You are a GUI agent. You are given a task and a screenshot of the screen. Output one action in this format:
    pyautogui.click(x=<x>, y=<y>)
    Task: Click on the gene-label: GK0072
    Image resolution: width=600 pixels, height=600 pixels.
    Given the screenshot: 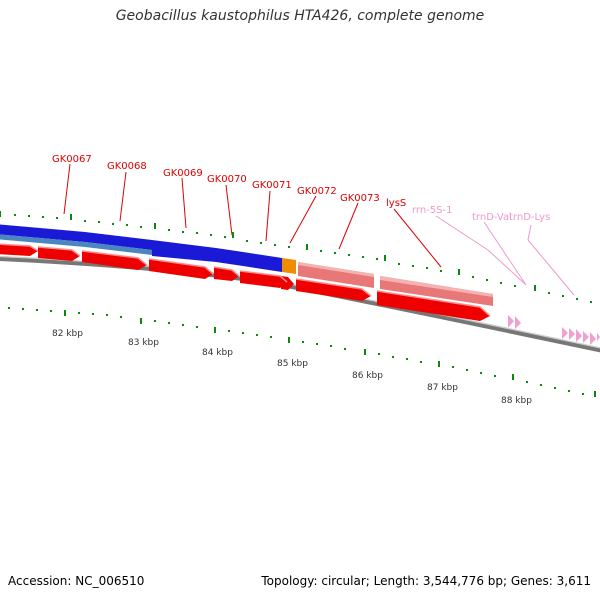 What is the action you would take?
    pyautogui.click(x=317, y=191)
    